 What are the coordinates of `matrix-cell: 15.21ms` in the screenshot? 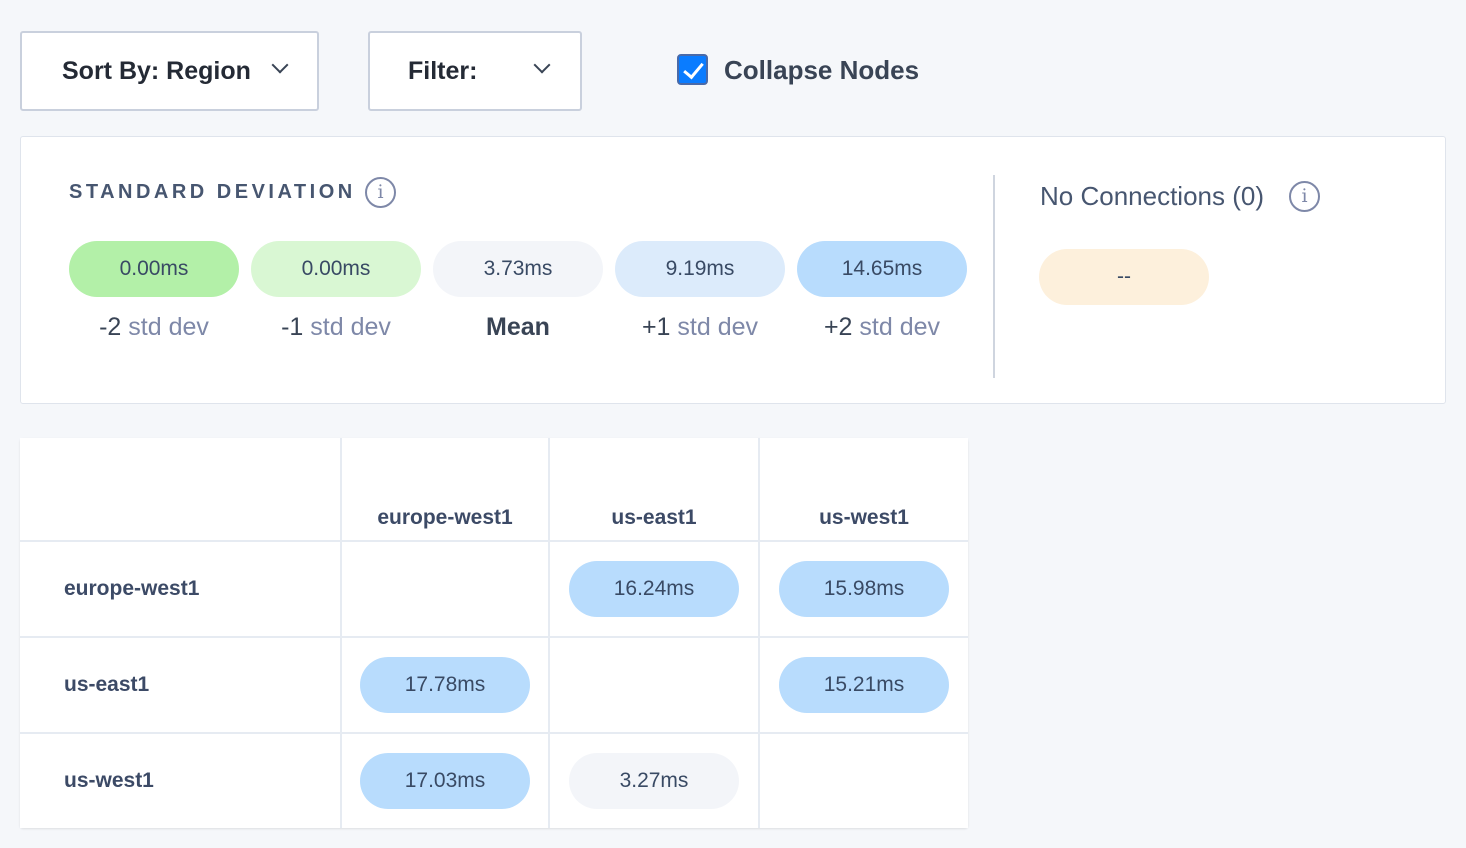 It's located at (864, 685).